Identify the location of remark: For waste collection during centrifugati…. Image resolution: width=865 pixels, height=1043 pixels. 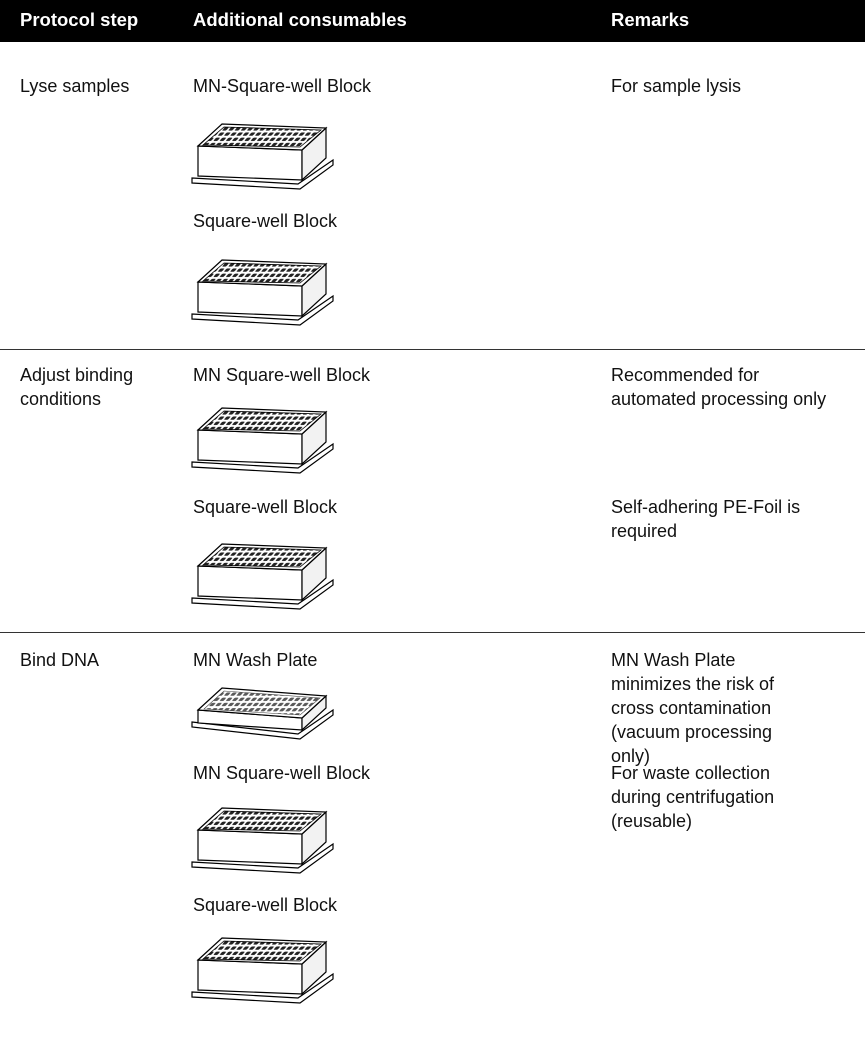
(693, 797).